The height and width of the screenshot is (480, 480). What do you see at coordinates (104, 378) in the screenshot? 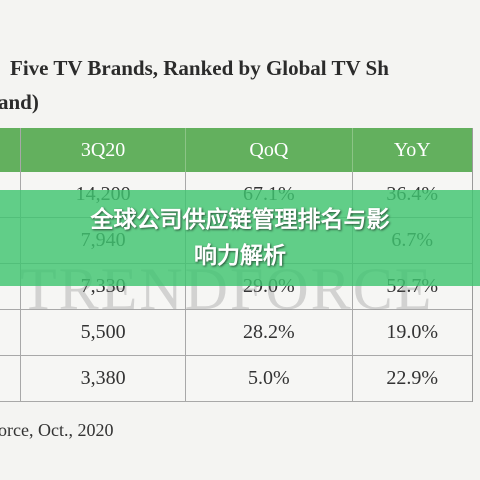
I see `cell: 3,380` at bounding box center [104, 378].